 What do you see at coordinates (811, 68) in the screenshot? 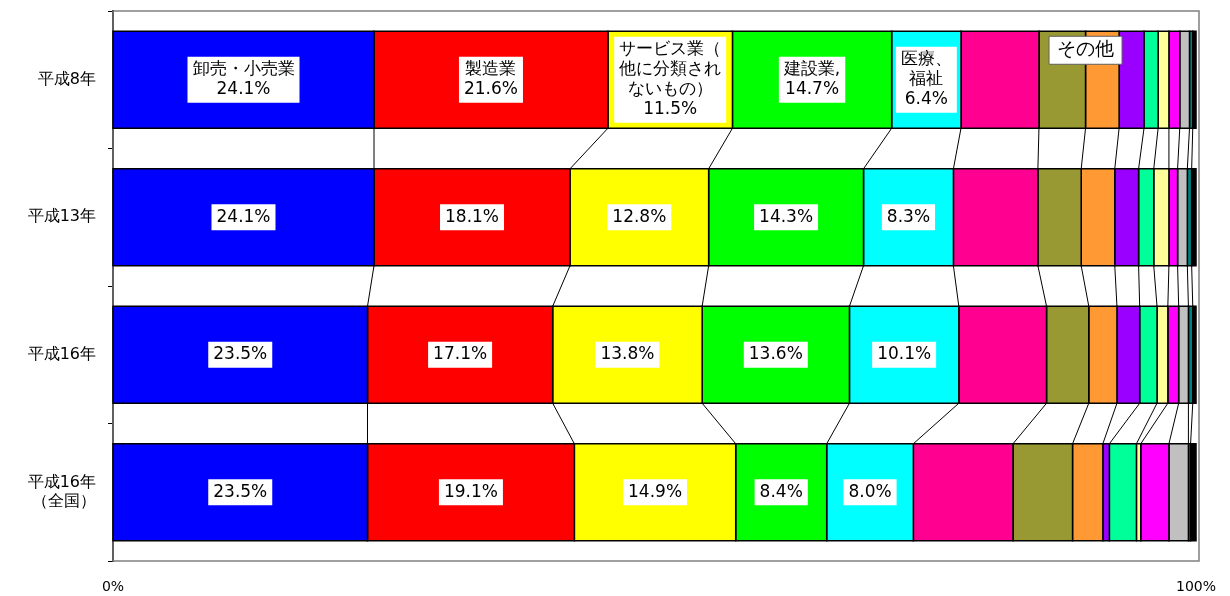
I see `series-label: 建設業,` at bounding box center [811, 68].